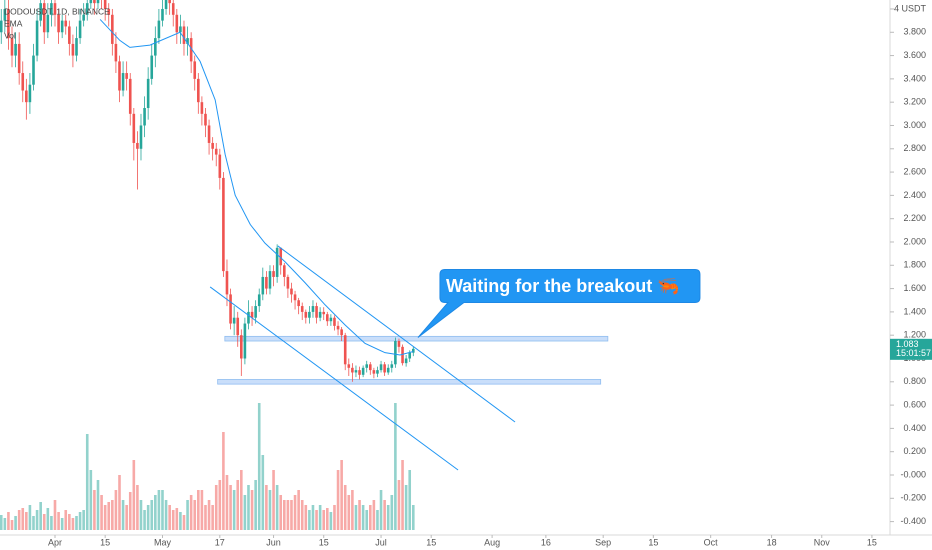 This screenshot has width=932, height=550. What do you see at coordinates (914, 311) in the screenshot?
I see `y-tick-label: 1.400` at bounding box center [914, 311].